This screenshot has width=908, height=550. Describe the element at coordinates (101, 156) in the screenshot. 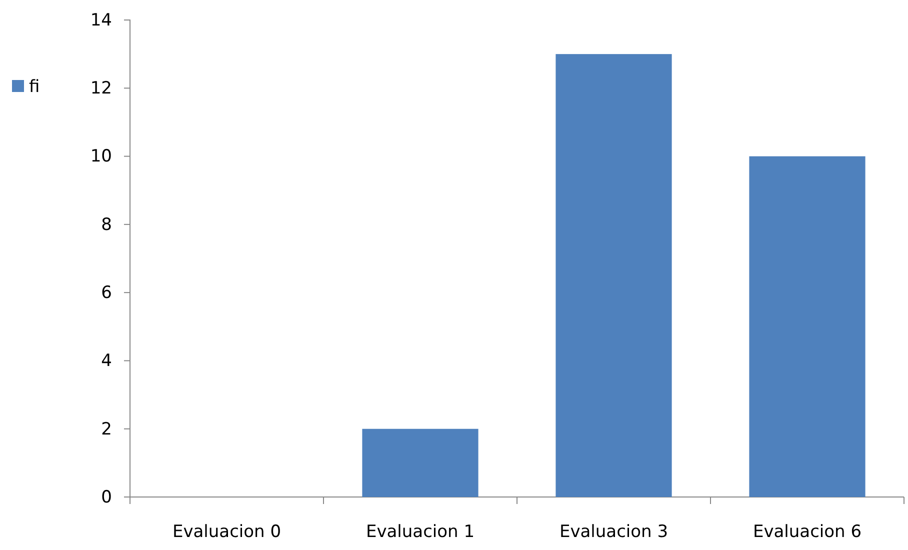

I see `y-tick-label: 10` at that location.